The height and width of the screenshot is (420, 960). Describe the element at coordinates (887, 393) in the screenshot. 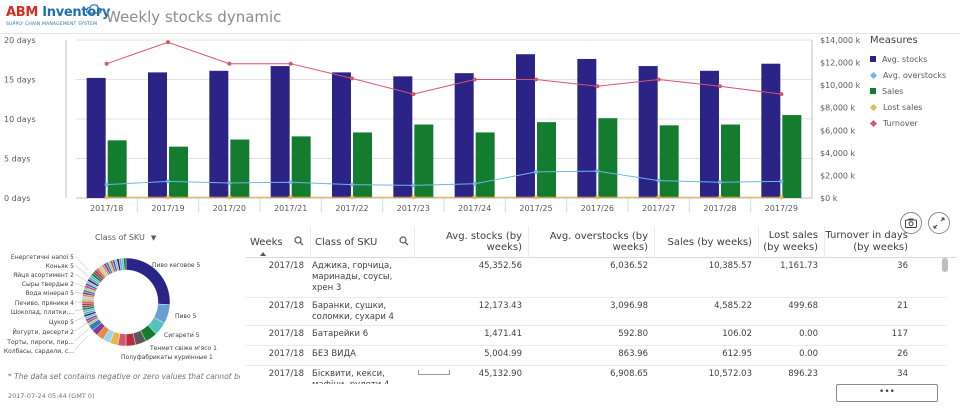

I see `more-options-button: •••` at that location.